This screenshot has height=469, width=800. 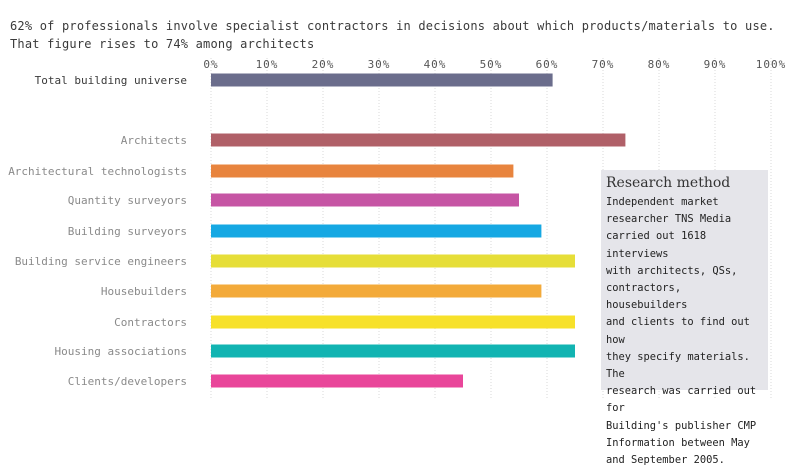 What do you see at coordinates (668, 183) in the screenshot?
I see `research-method-title: Research method` at bounding box center [668, 183].